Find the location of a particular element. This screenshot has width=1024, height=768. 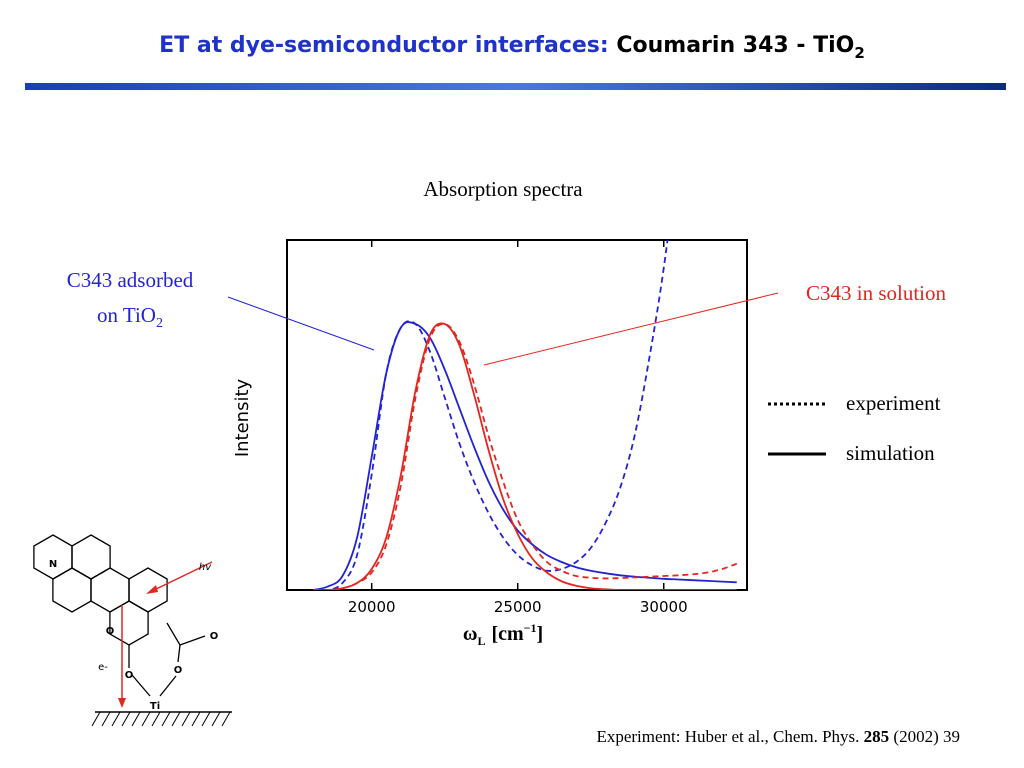

title-part: ET at dye-semiconductor interfaces: is located at coordinates (384, 45).